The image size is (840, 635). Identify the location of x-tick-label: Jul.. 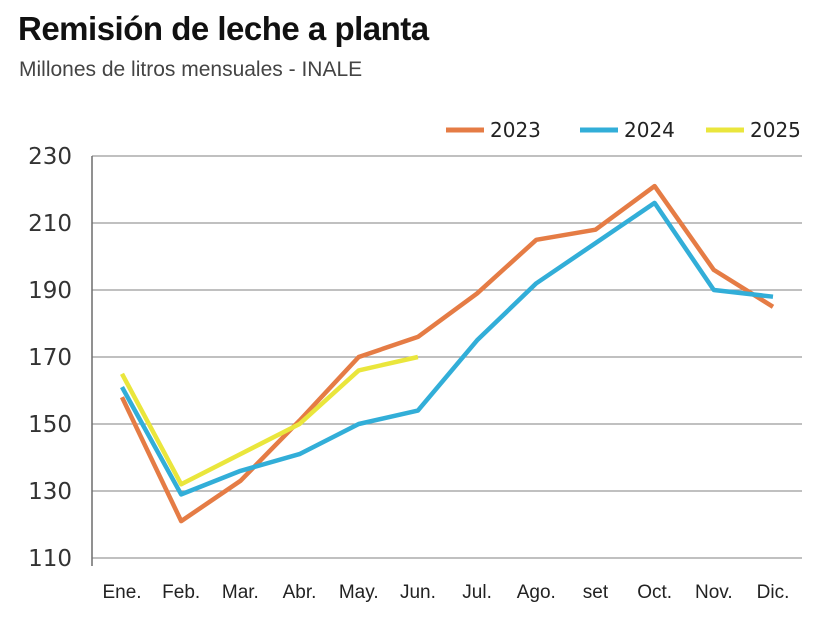
(477, 592).